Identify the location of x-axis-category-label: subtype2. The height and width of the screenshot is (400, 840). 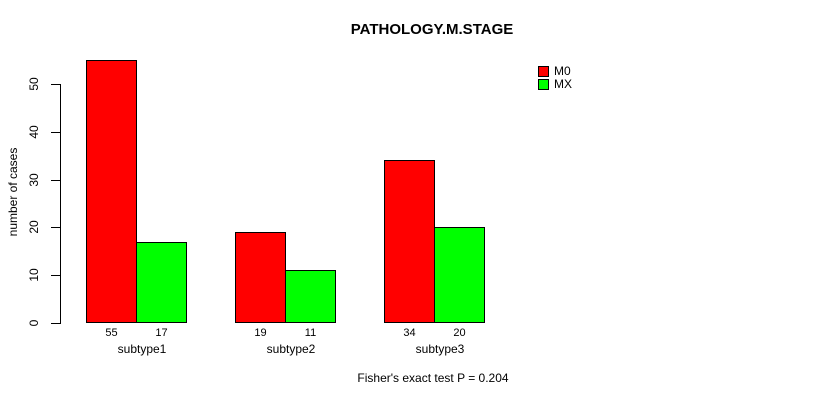
(291, 349).